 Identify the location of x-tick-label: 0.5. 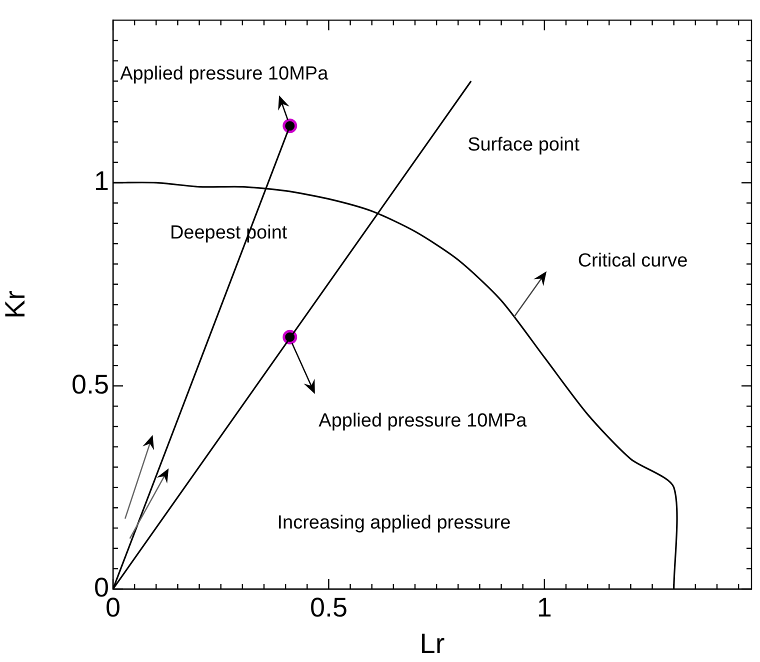
(329, 607).